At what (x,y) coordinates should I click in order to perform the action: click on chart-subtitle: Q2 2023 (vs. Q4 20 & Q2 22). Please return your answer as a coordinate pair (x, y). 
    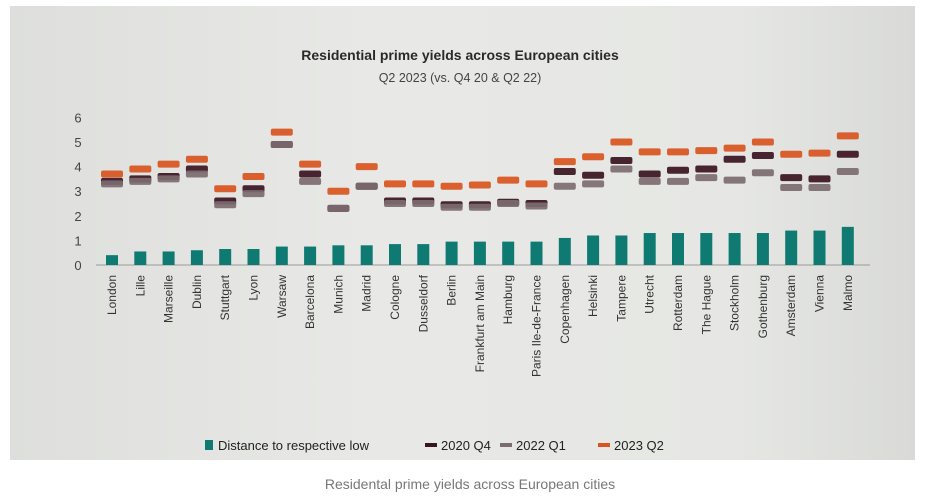
    Looking at the image, I should click on (460, 78).